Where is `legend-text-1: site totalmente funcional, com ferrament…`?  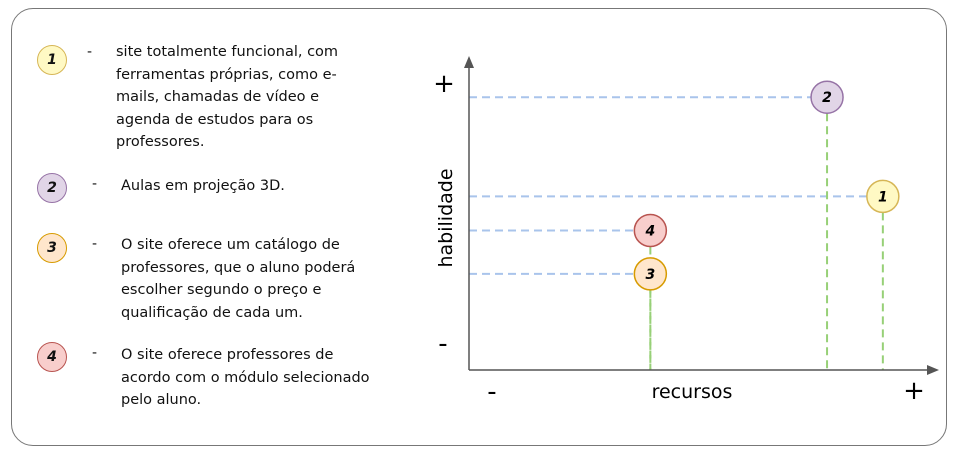
legend-text-1: site totalmente funcional, com ferrament… is located at coordinates (227, 97).